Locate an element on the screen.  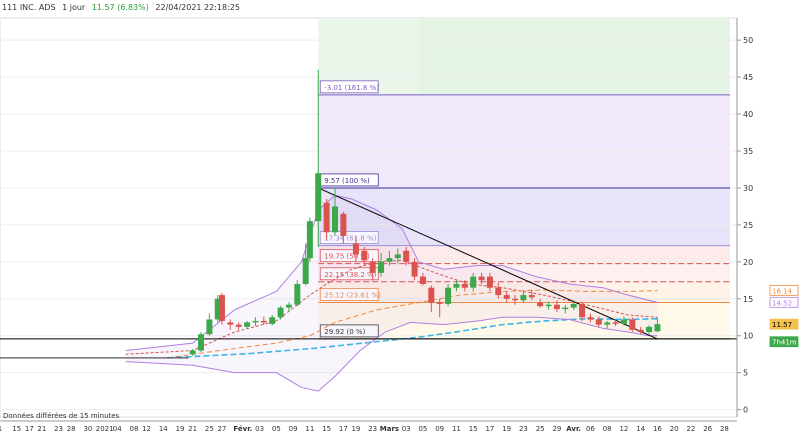
trendline is located at coordinates (488, 263).